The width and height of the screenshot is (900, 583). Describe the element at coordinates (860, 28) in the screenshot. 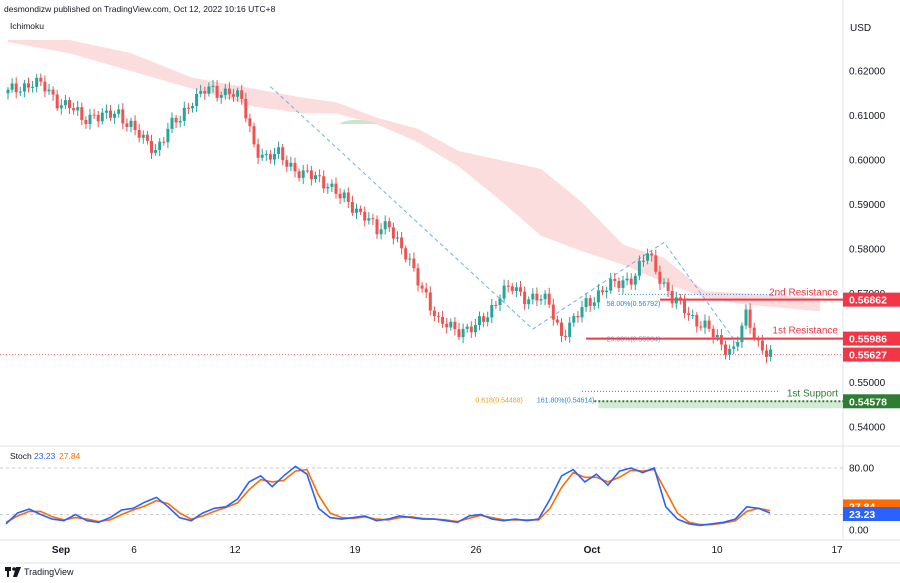

I see `currency-label: USD` at that location.